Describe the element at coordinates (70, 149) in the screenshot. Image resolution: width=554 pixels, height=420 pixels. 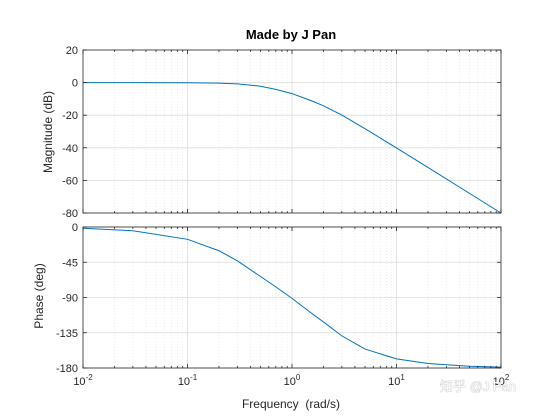
I see `magnitude-ytick-label: -40` at that location.